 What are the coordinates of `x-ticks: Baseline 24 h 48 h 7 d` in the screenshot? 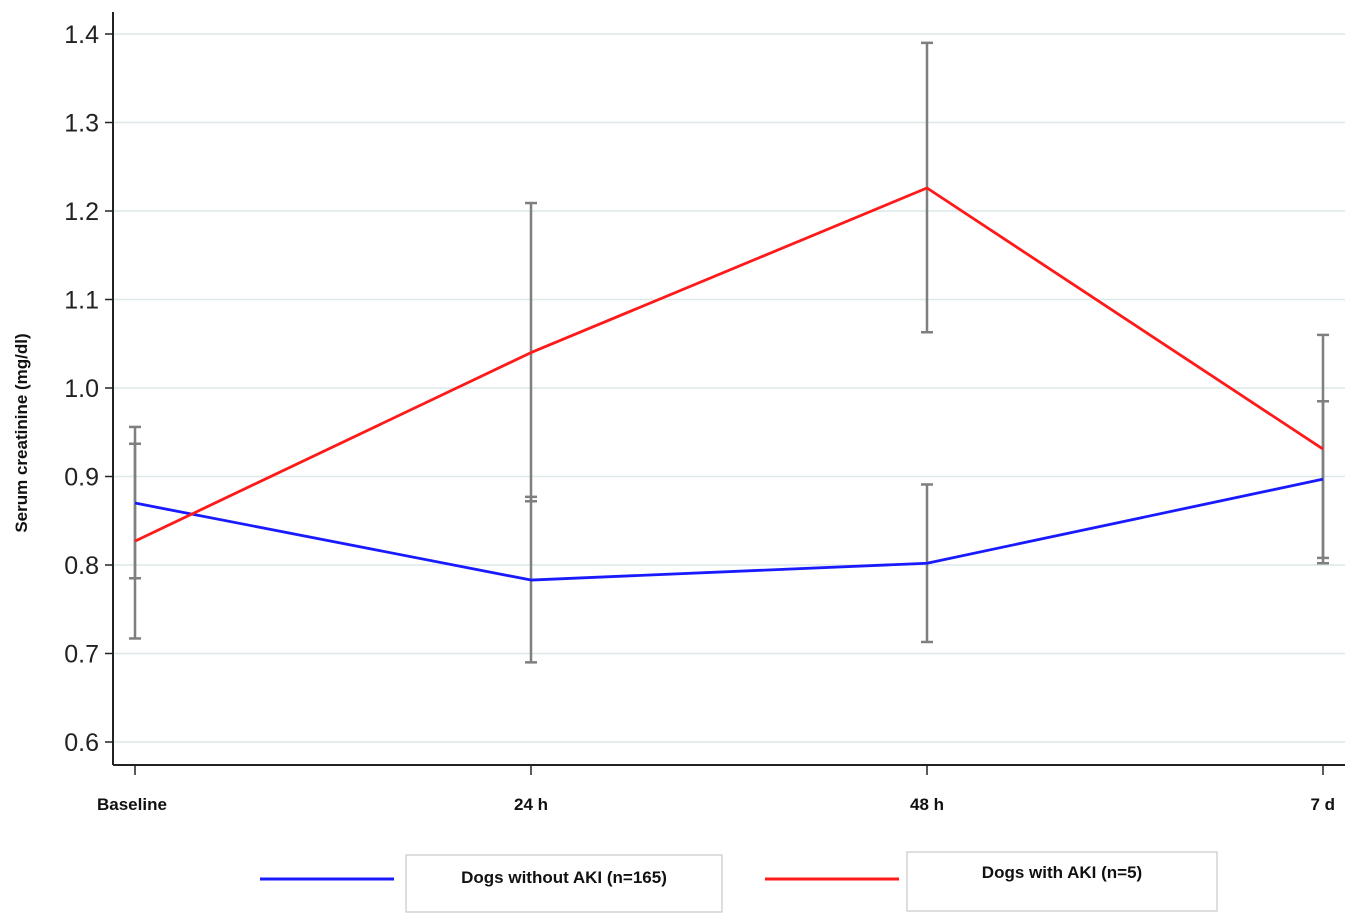 It's located at (716, 789).